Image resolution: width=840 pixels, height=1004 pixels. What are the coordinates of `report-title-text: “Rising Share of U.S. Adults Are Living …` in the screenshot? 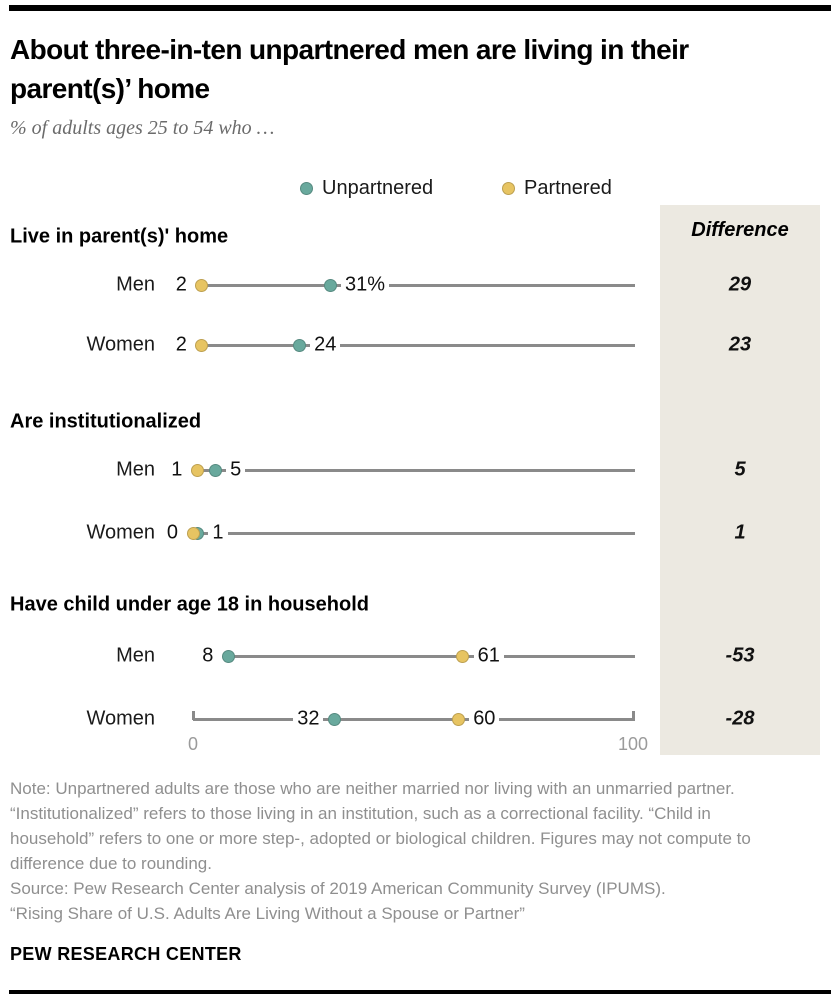 It's located at (267, 913).